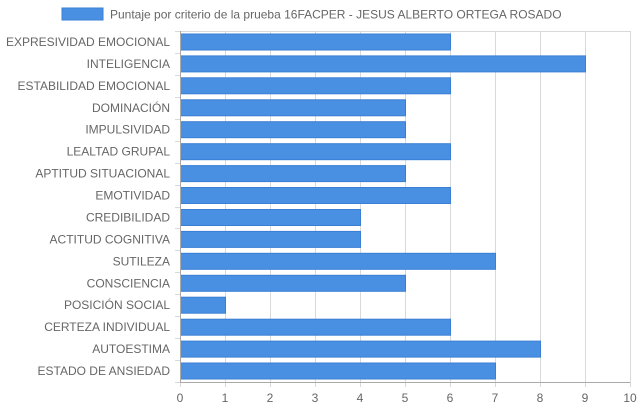 Image resolution: width=639 pixels, height=411 pixels. What do you see at coordinates (128, 283) in the screenshot?
I see `category-label: CONSCIENCIA` at bounding box center [128, 283].